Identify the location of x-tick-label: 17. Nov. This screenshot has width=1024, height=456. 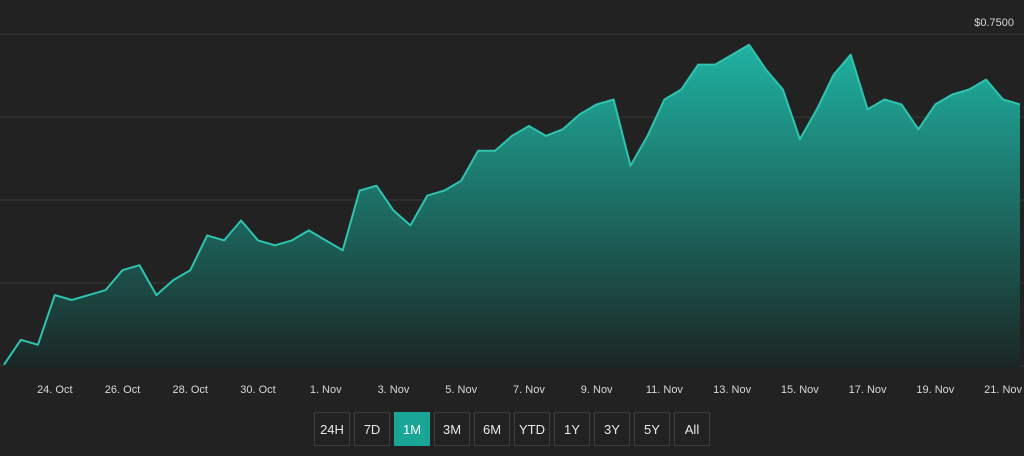
(868, 390).